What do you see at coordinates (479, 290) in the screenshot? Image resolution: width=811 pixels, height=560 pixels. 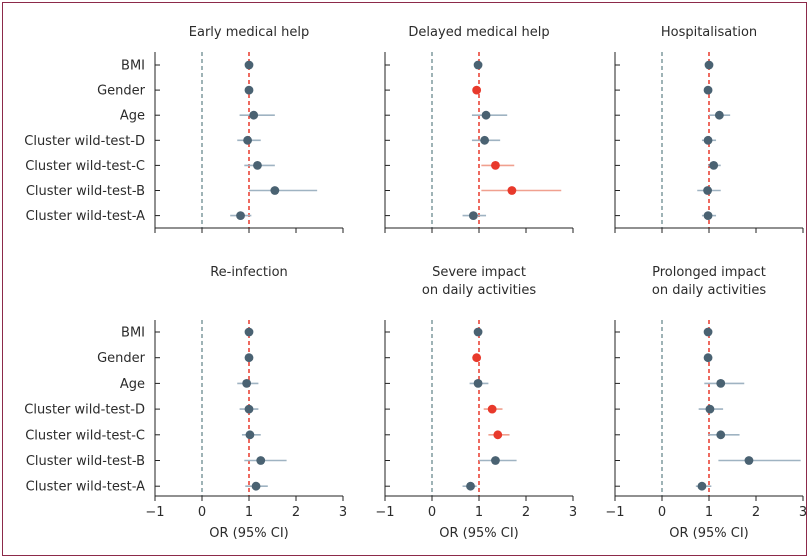 I see `panel-5-title: on daily activities` at bounding box center [479, 290].